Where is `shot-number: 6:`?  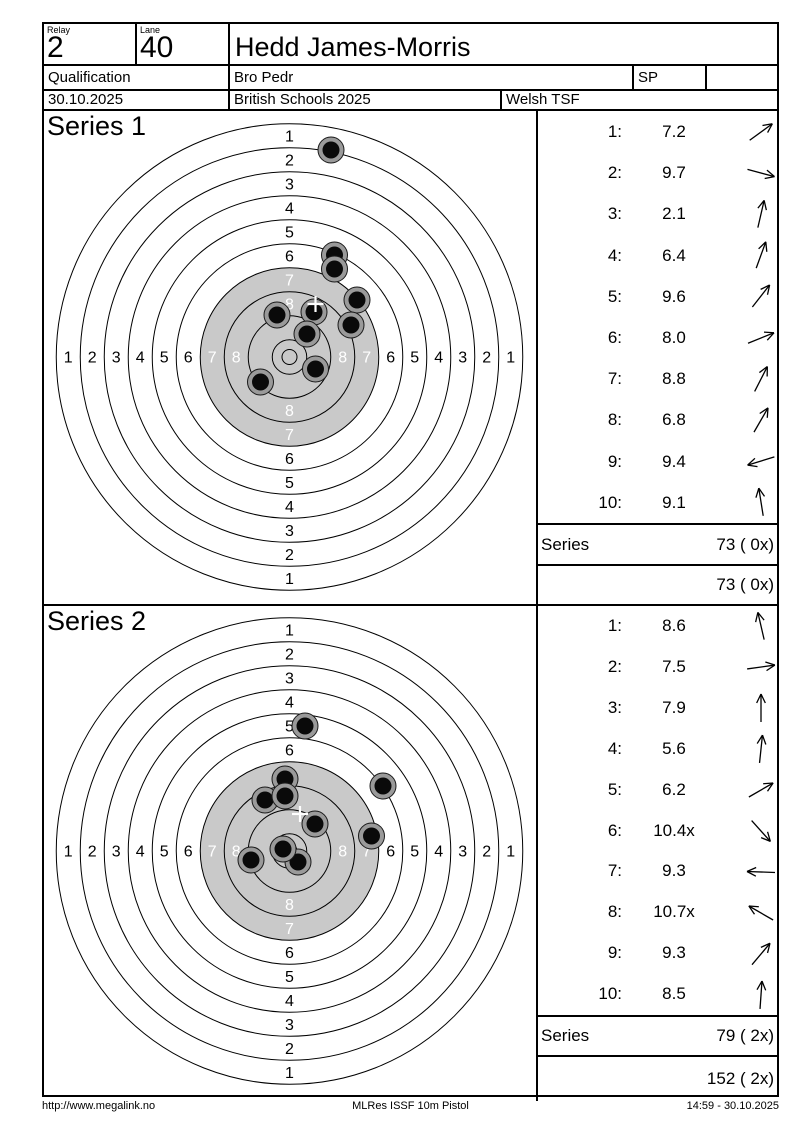 shot-number: 6: is located at coordinates (614, 337).